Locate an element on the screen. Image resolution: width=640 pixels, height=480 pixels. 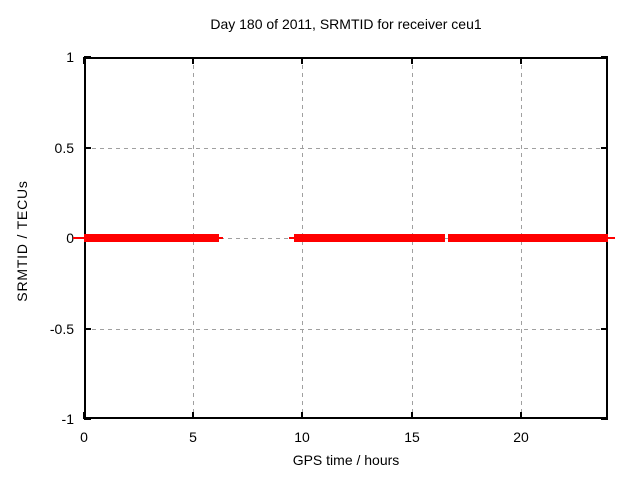
gridline-y--0.5 is located at coordinates (346, 329).